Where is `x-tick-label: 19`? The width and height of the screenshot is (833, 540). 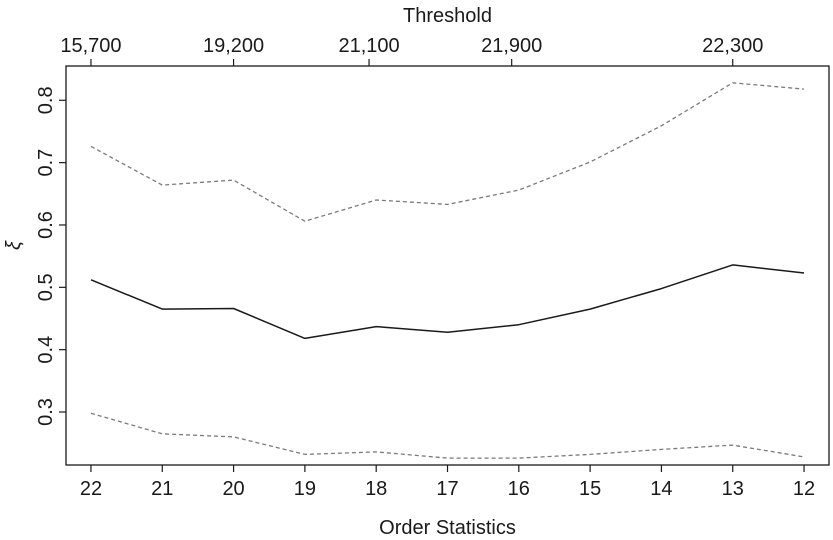 x-tick-label: 19 is located at coordinates (305, 489).